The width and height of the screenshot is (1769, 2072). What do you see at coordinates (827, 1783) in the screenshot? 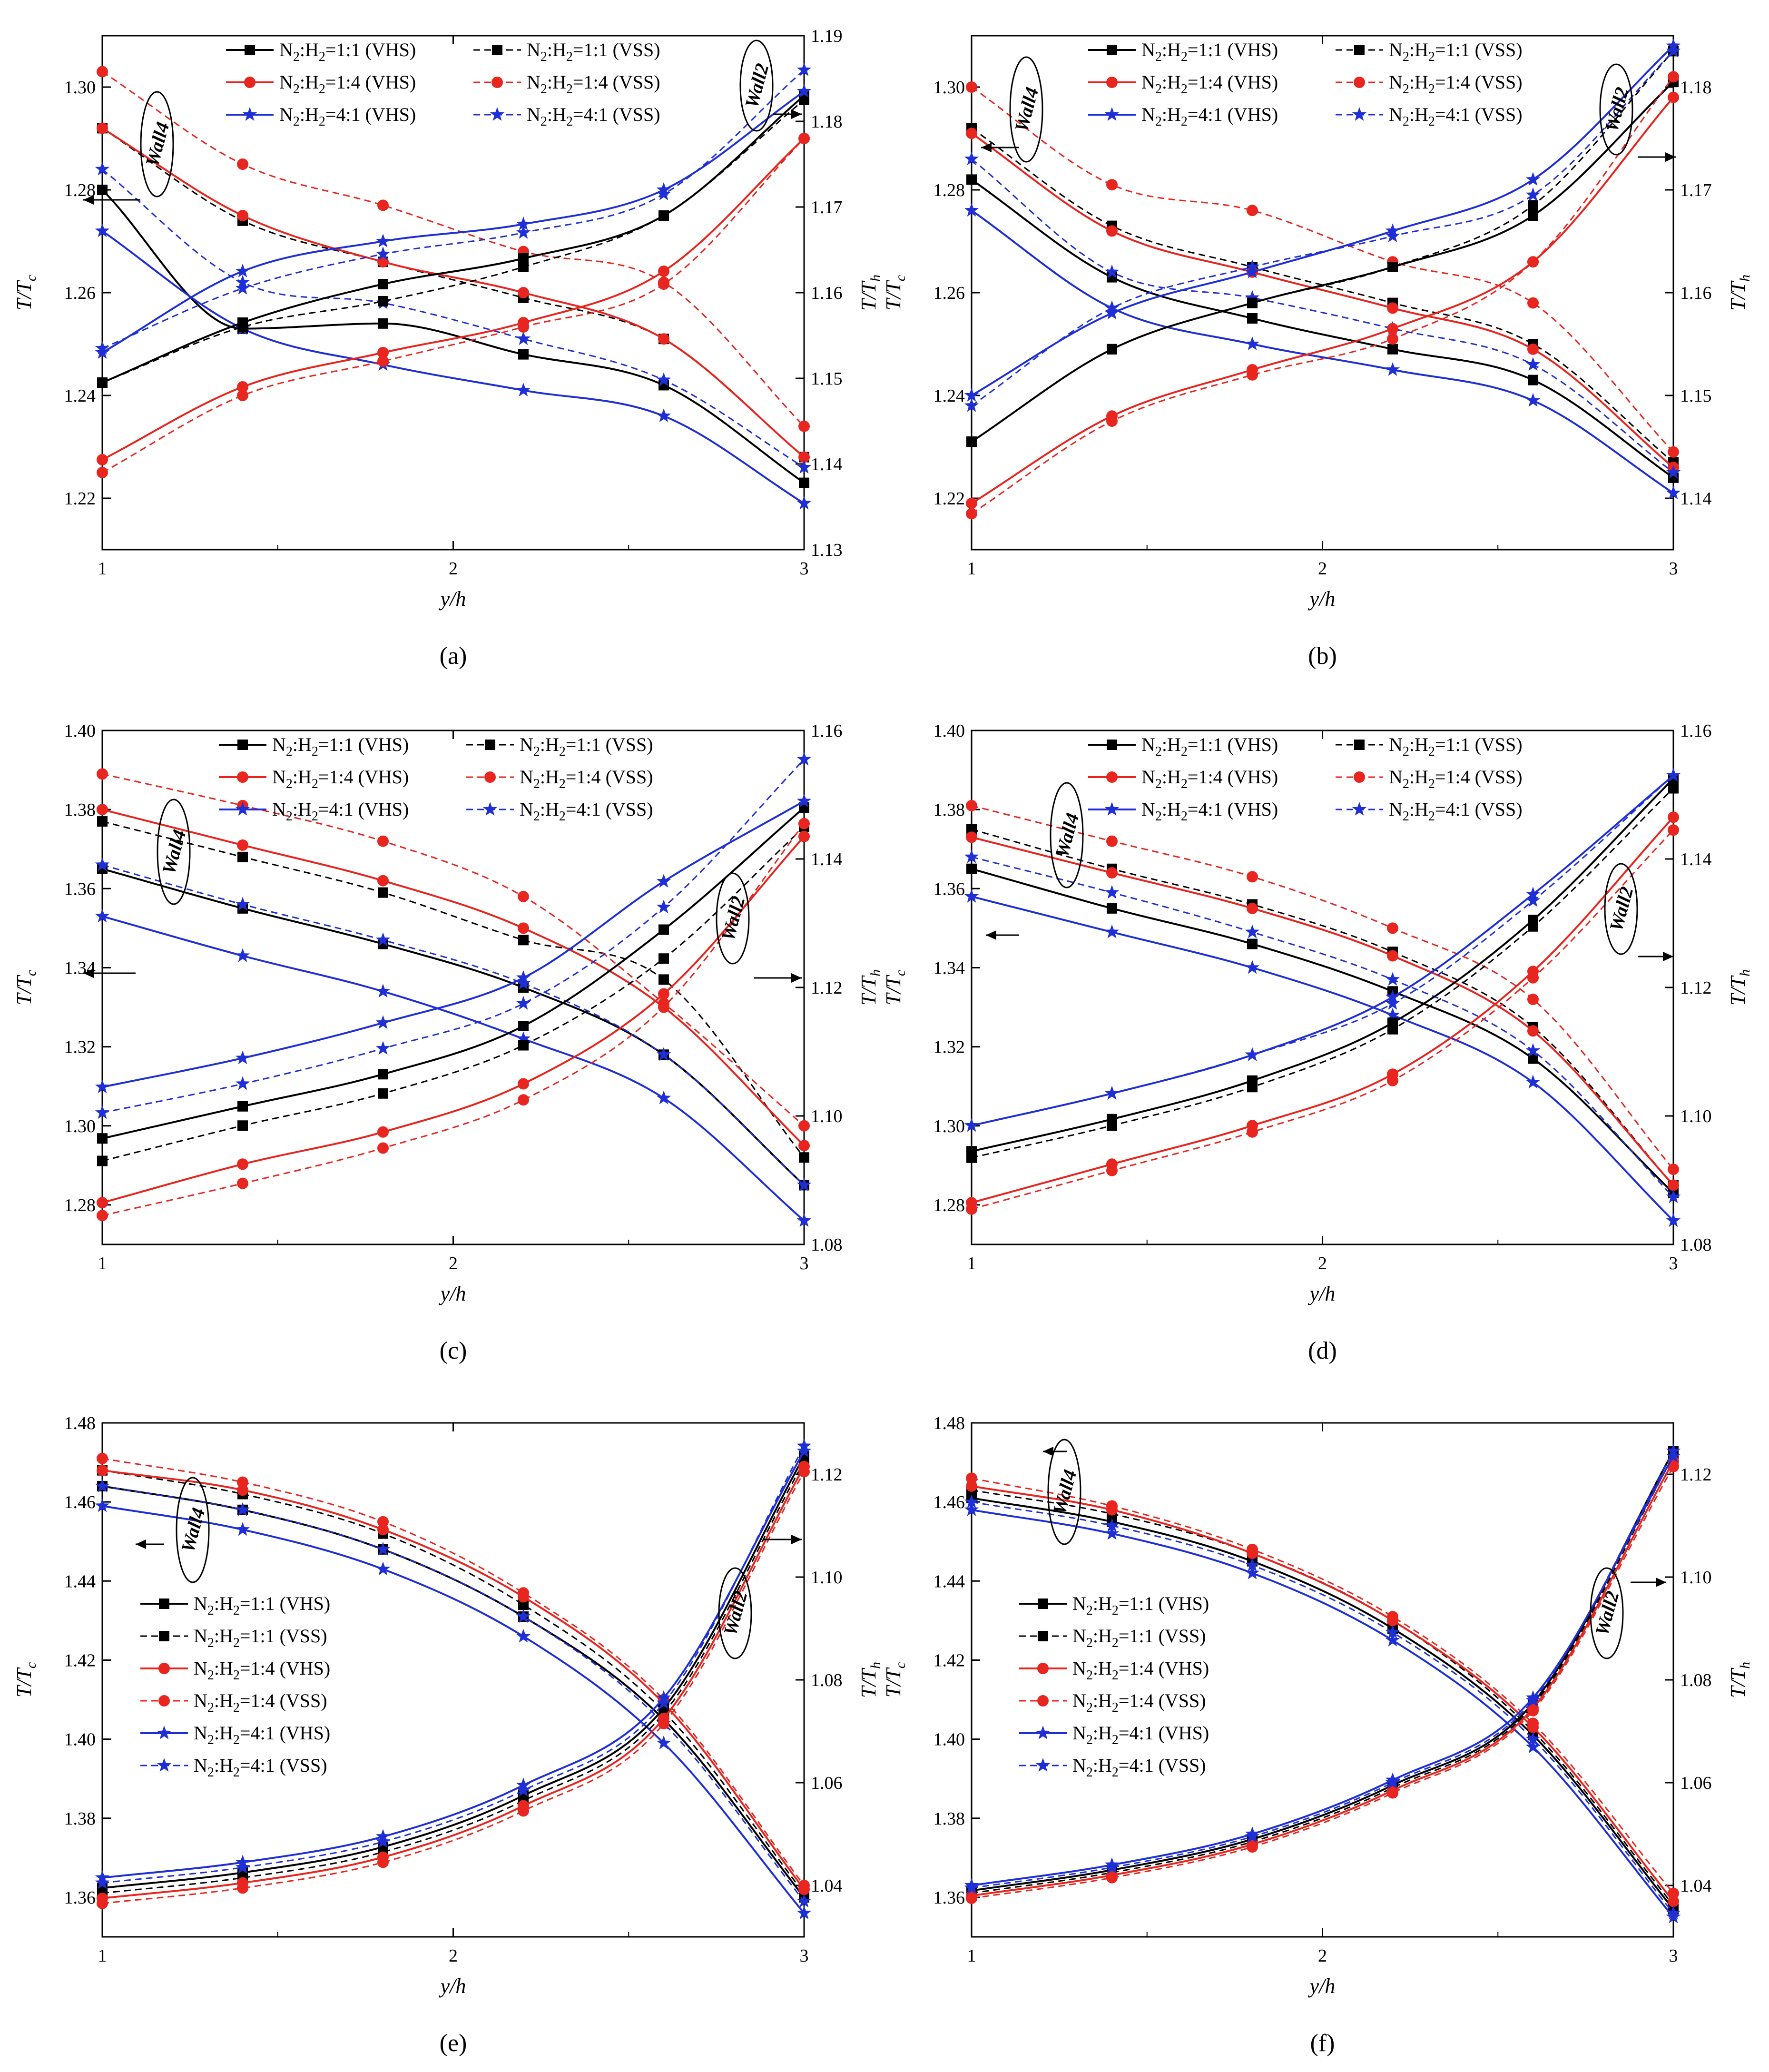
I see `y-right-tick-label: 1.06` at bounding box center [827, 1783].